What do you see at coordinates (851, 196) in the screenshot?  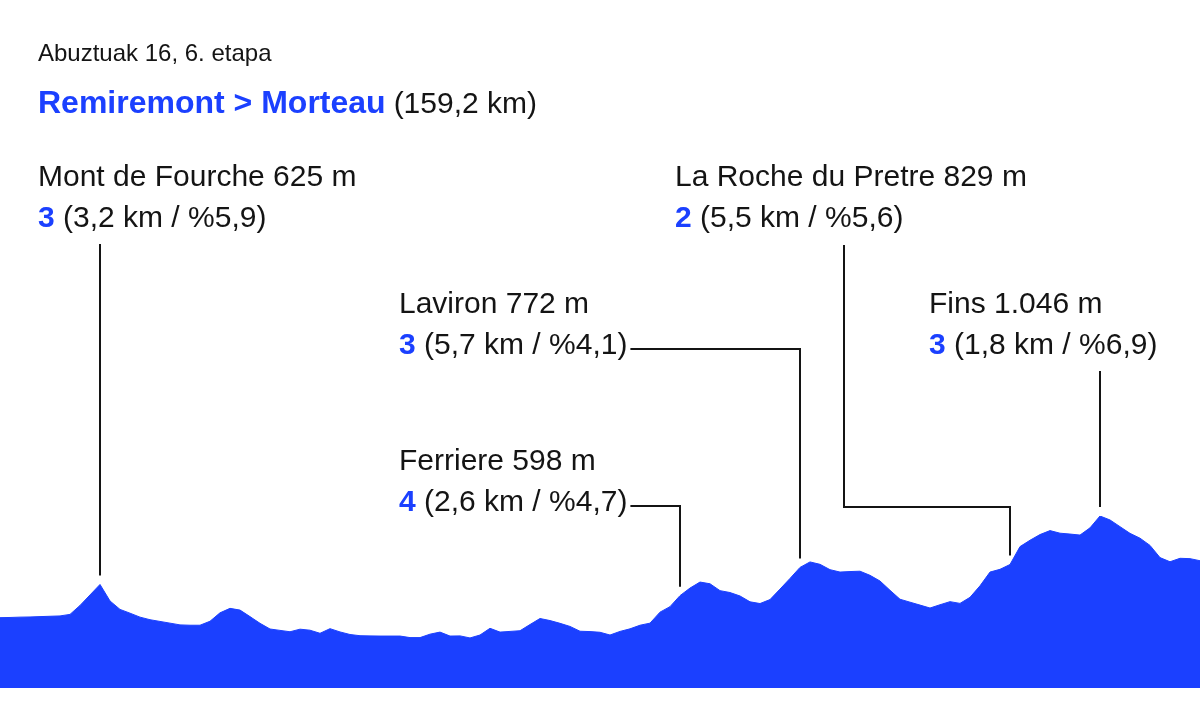 I see `text: La Roche du Pretre 829 m 2 (5,5 km / %5,6)` at bounding box center [851, 196].